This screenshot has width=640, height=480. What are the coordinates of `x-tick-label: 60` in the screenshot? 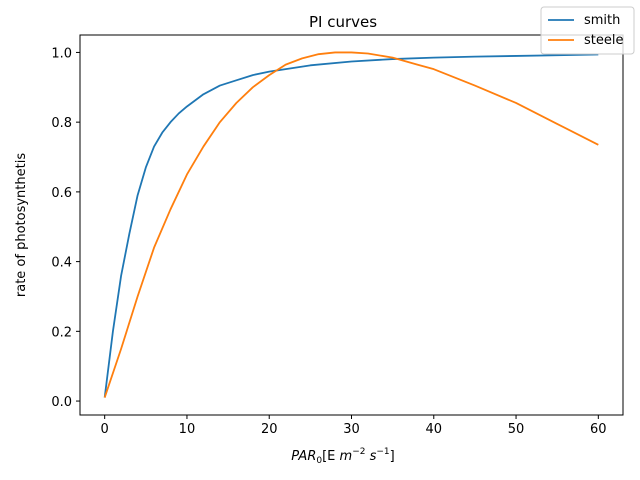 It's located at (598, 429).